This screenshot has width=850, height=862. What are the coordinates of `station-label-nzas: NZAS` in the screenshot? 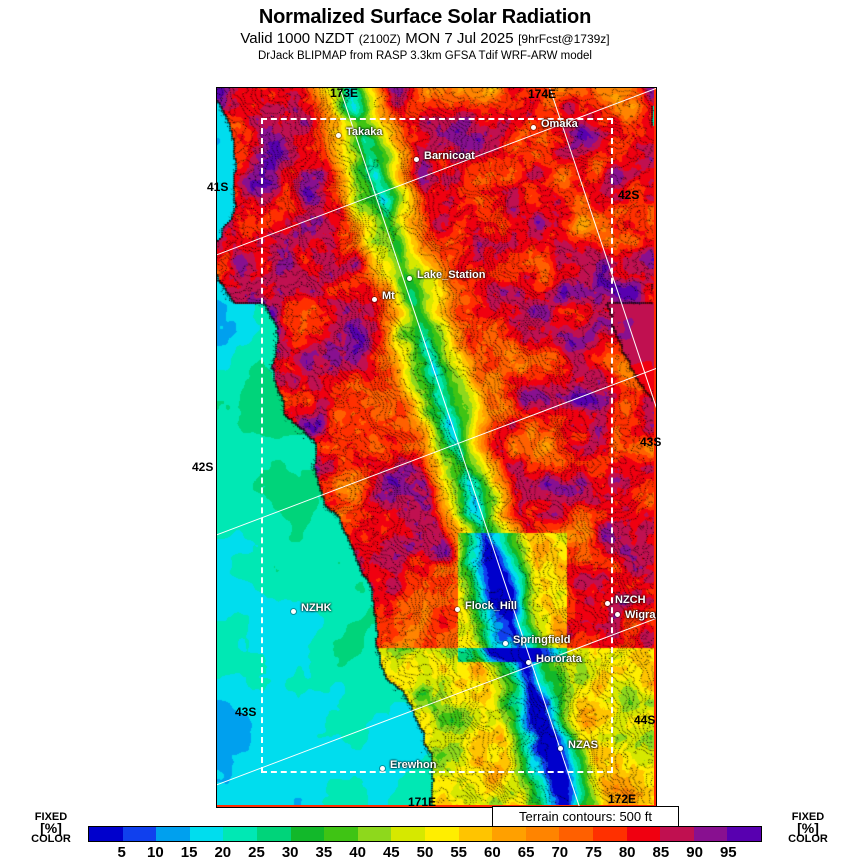 It's located at (583, 745).